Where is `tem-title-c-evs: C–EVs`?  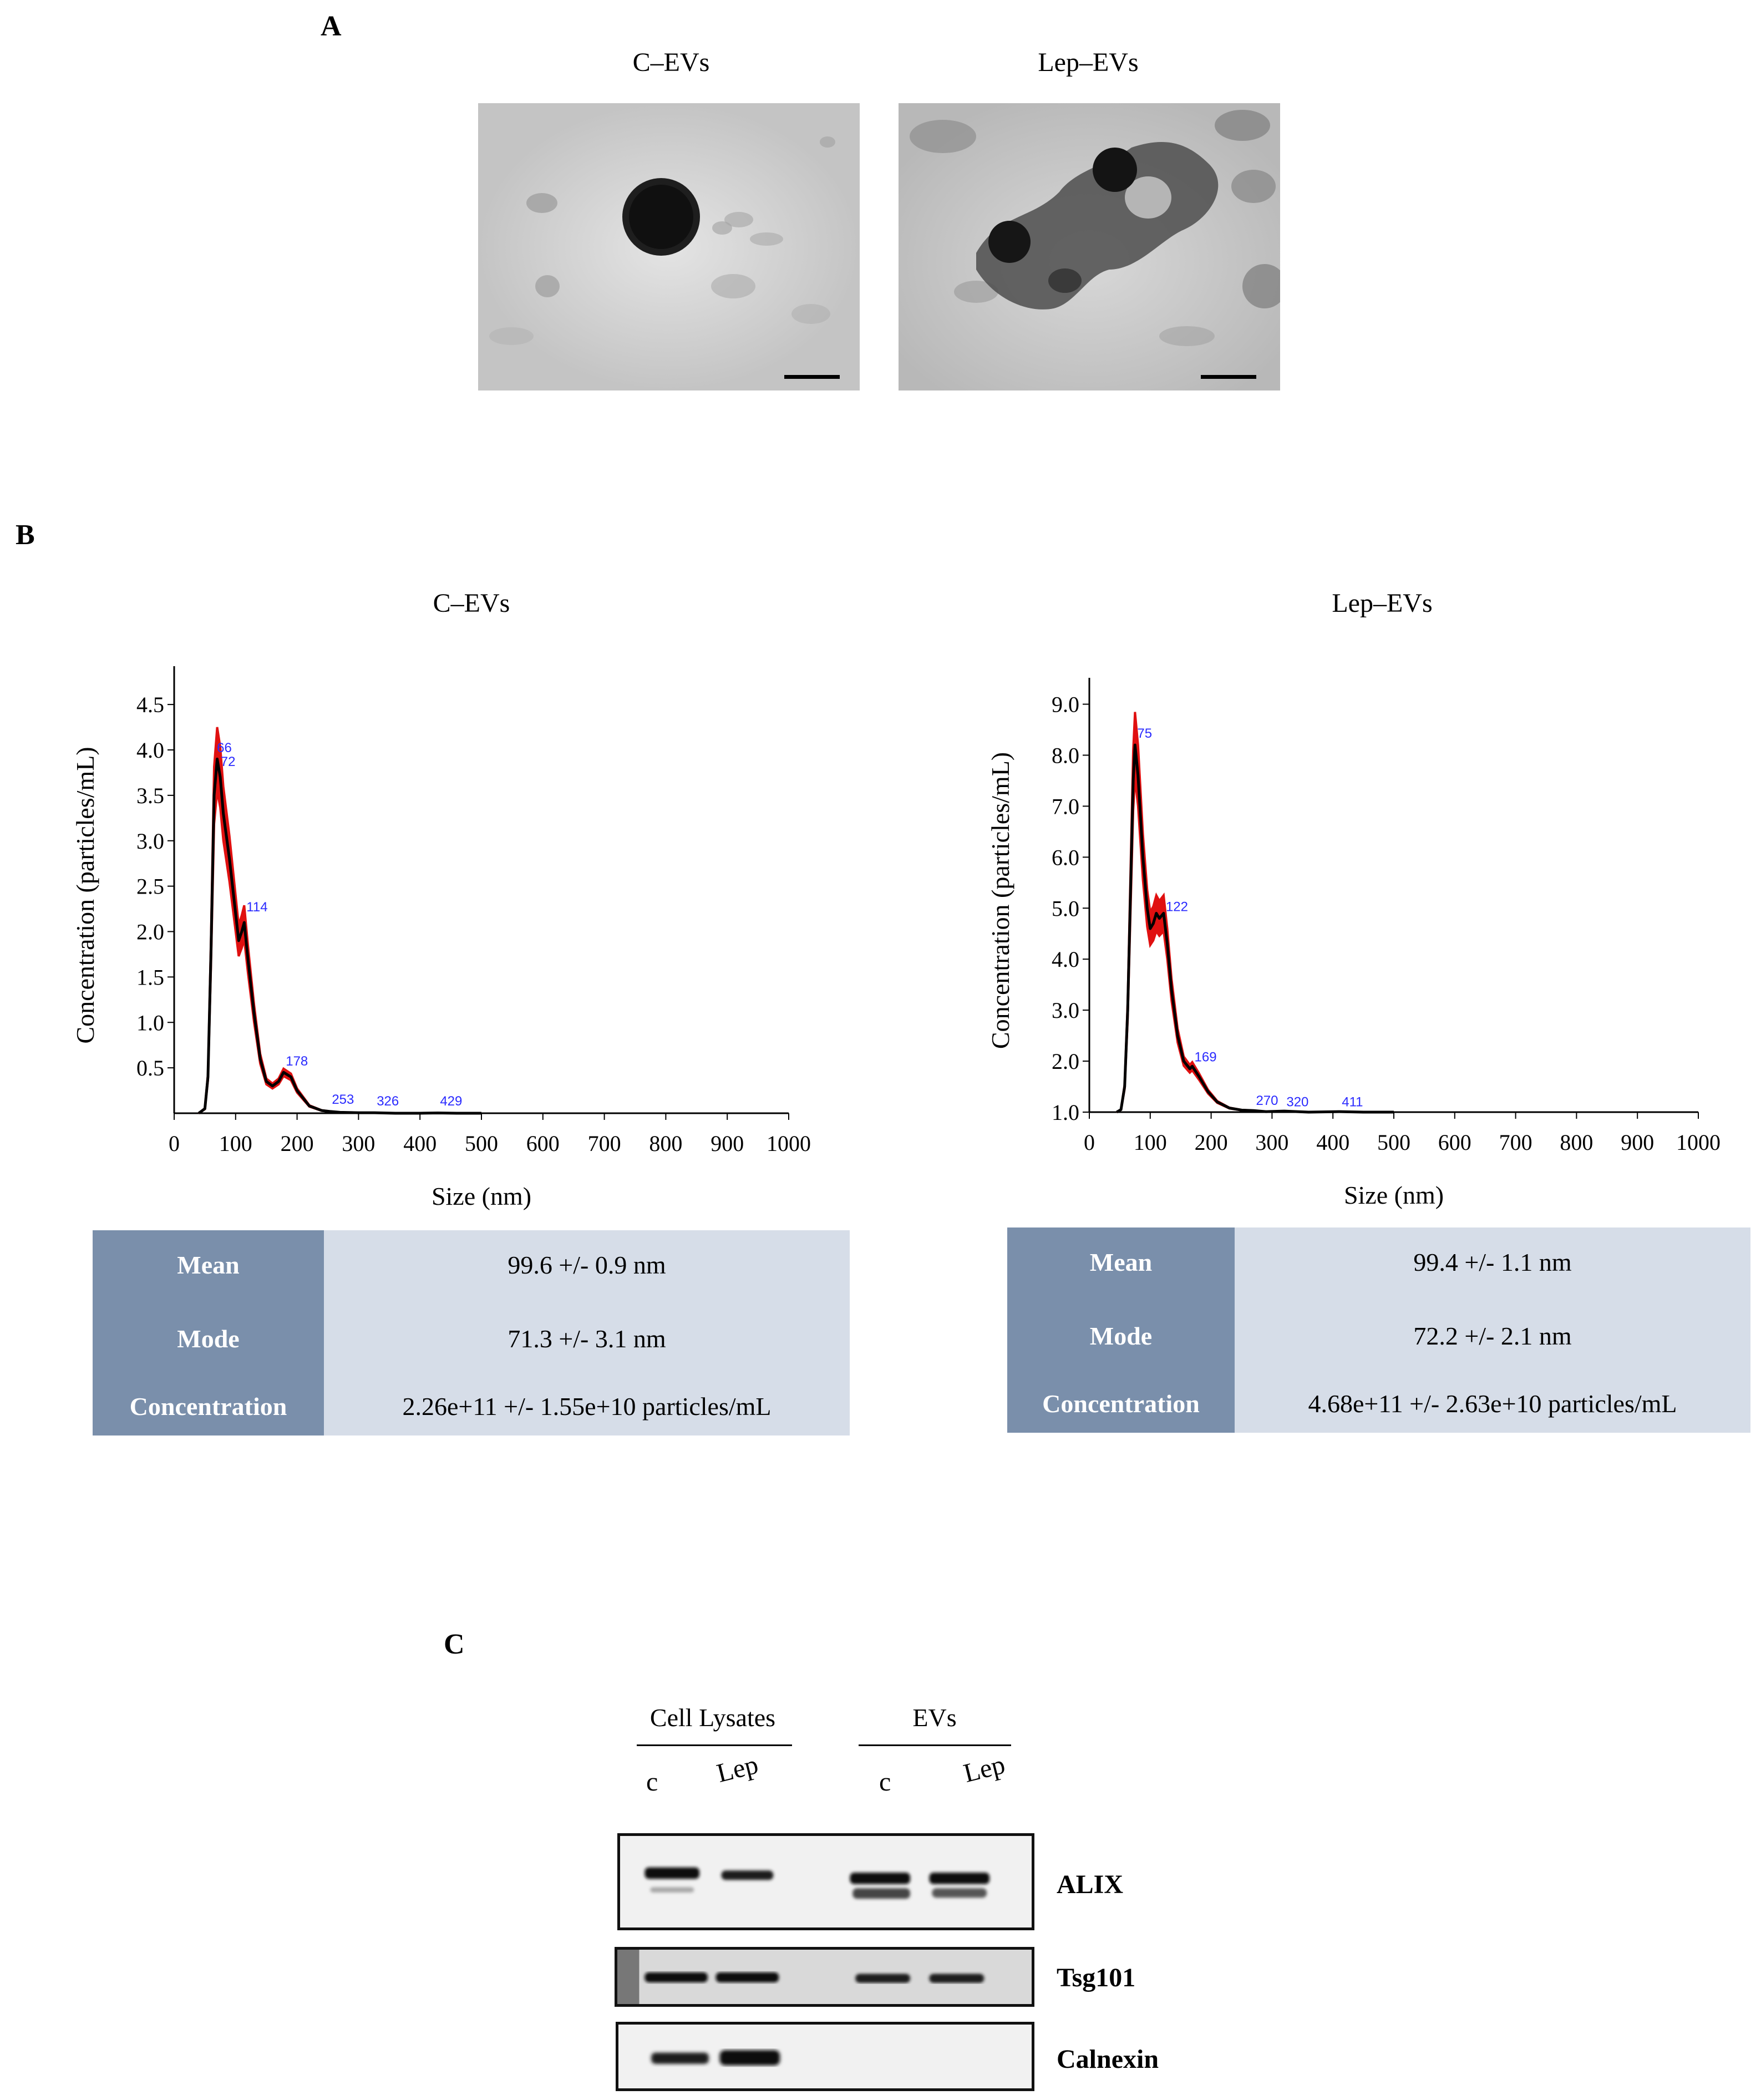 tem-title-c-evs: C–EVs is located at coordinates (671, 62).